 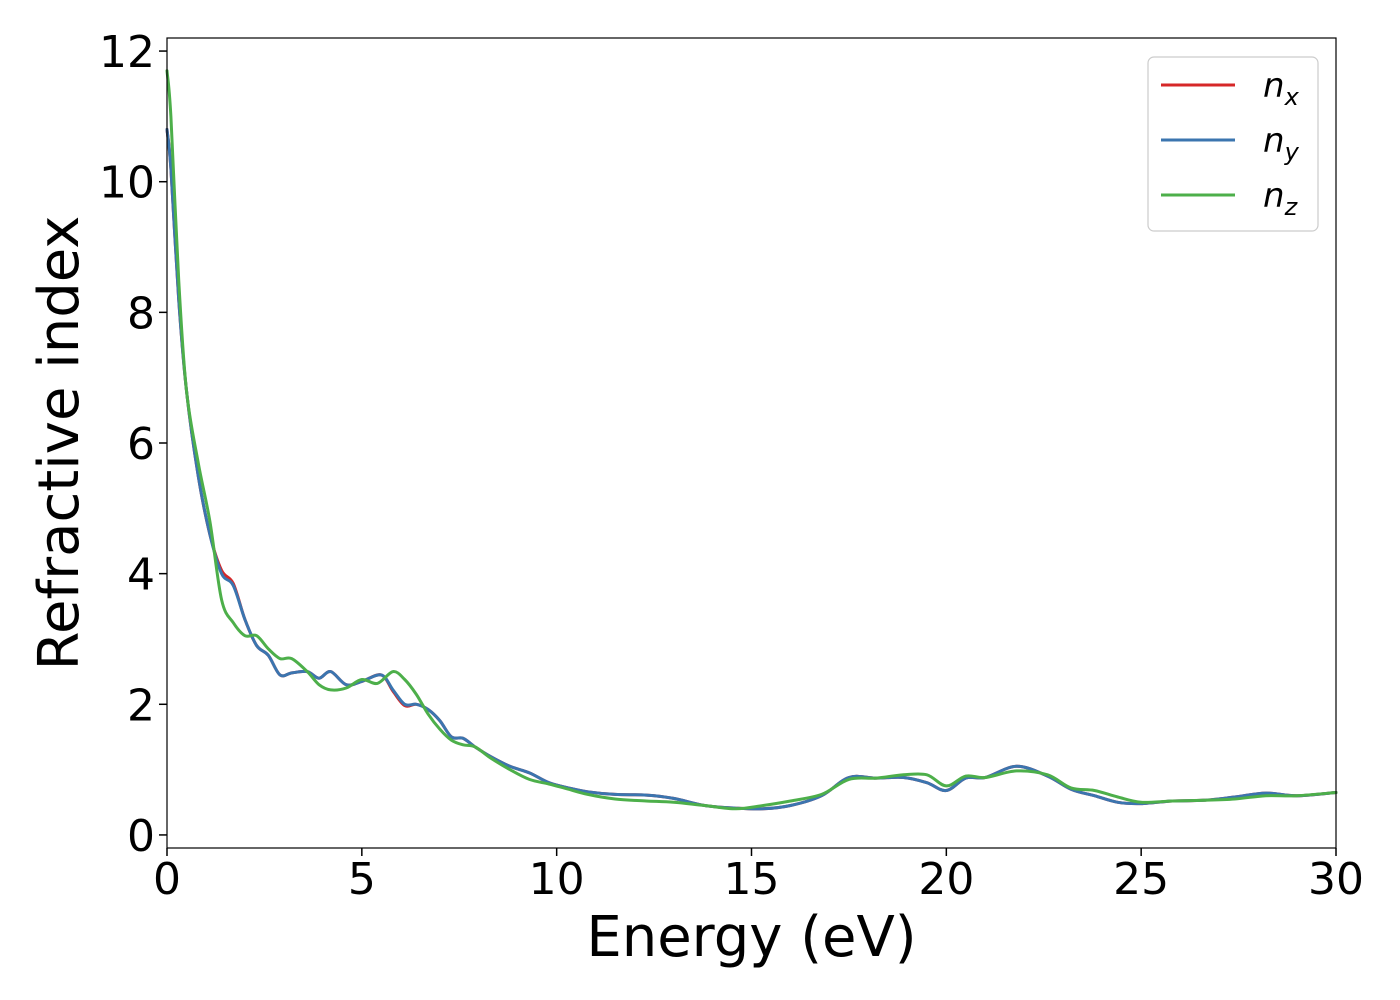 I want to click on legend-label-n-x: nx, so click(x=1281, y=88).